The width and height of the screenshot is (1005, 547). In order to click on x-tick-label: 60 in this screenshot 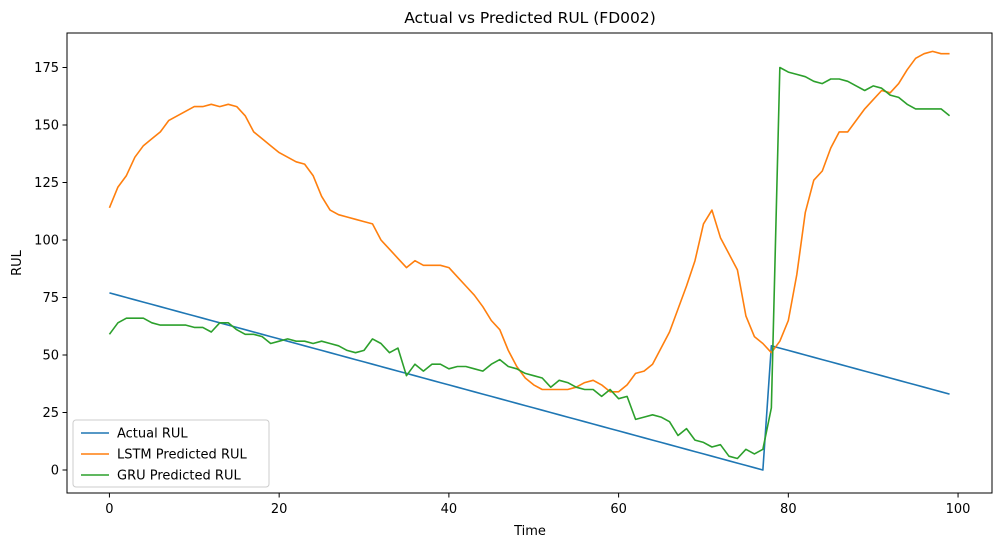, I will do `click(618, 509)`.